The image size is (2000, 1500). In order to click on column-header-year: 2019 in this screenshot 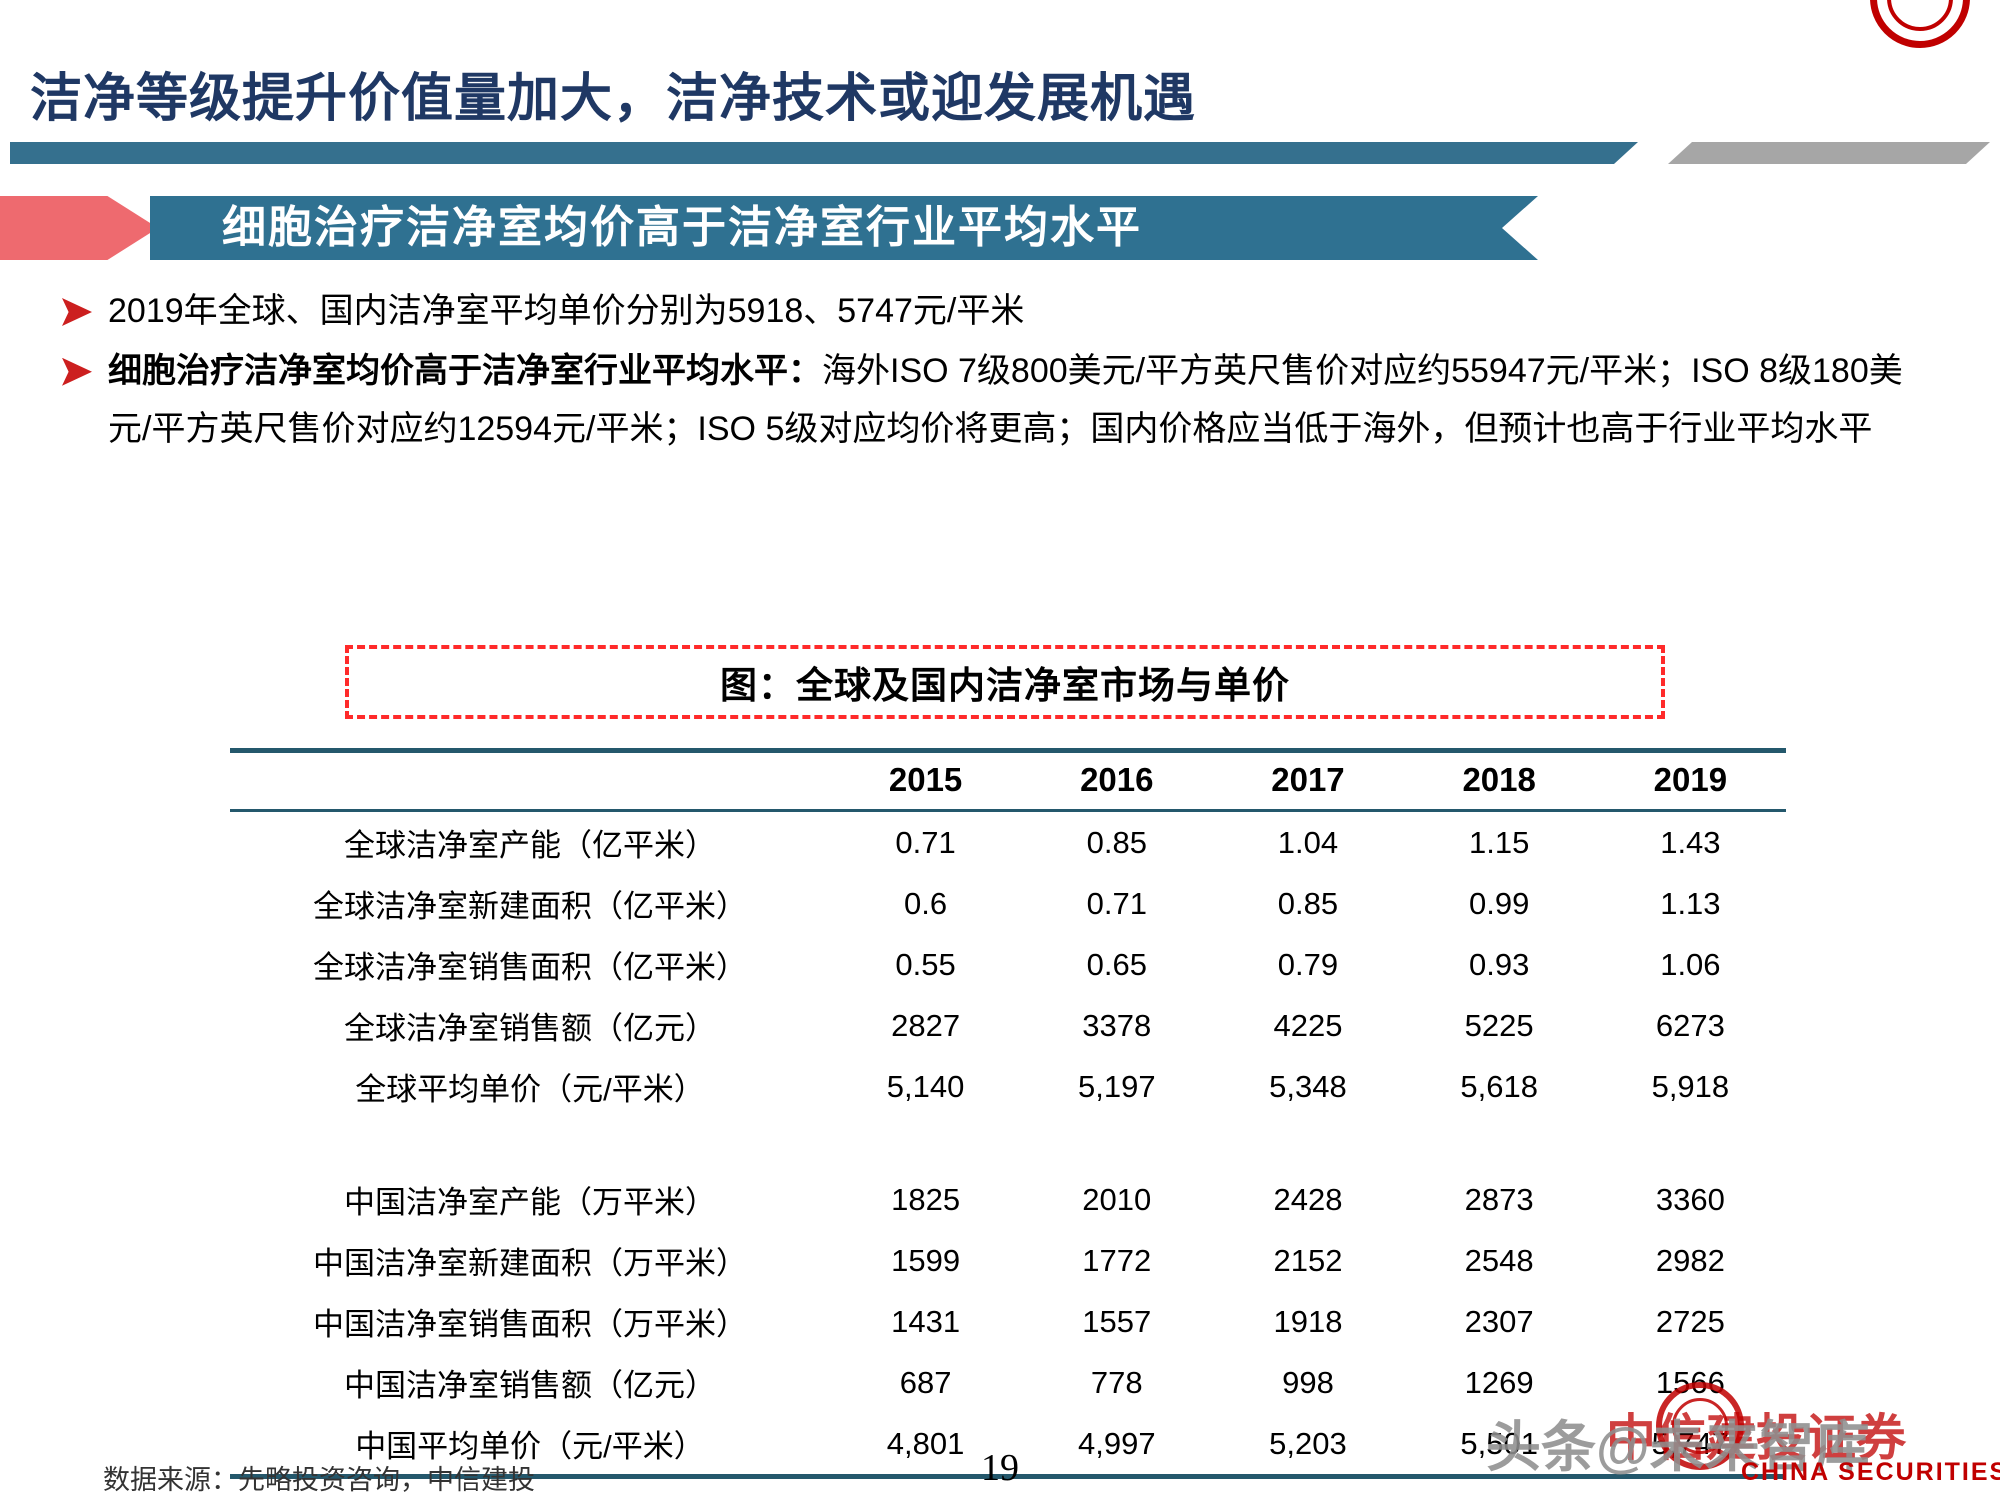, I will do `click(1690, 779)`.